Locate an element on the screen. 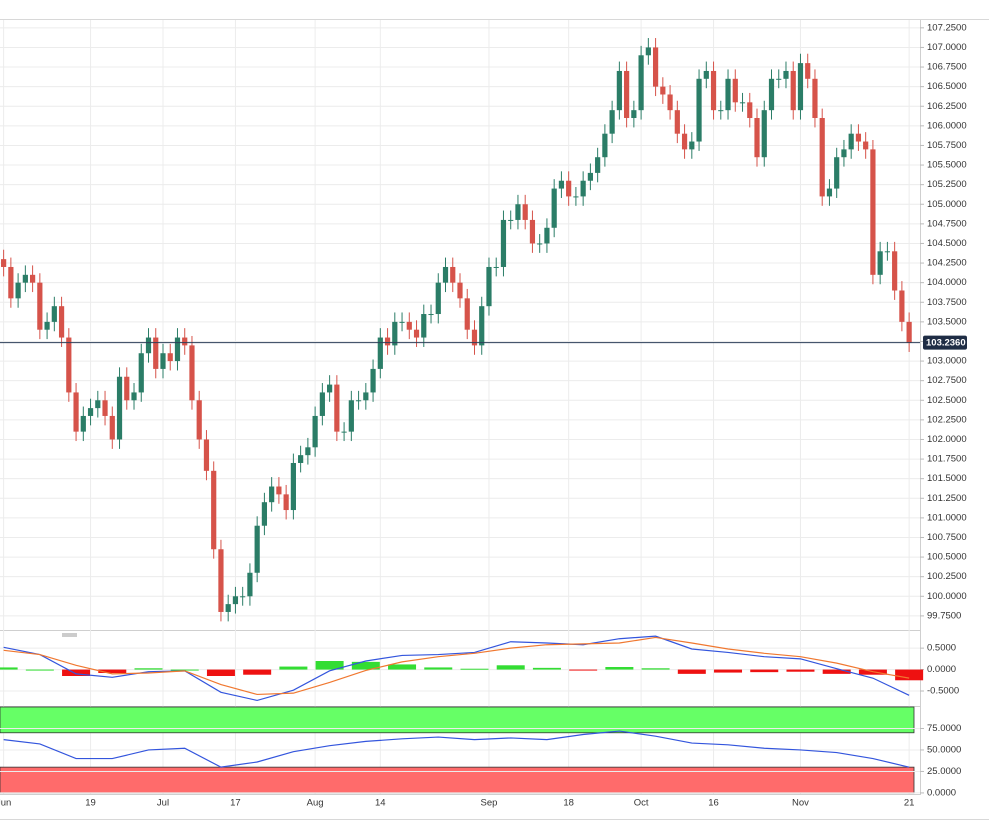 This screenshot has height=821, width=989. x-tick-label: Jun is located at coordinates (5, 803).